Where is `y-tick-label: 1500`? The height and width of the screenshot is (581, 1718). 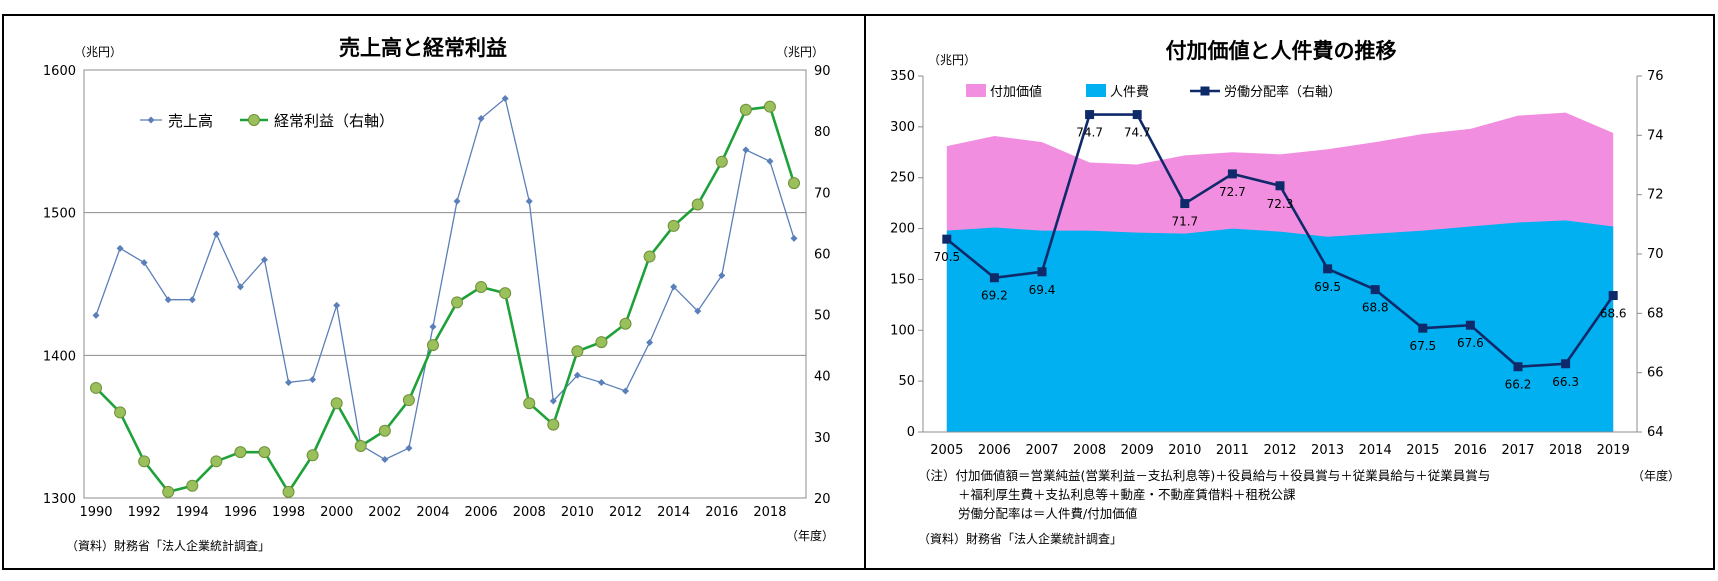
y-tick-label: 1500 is located at coordinates (59, 214).